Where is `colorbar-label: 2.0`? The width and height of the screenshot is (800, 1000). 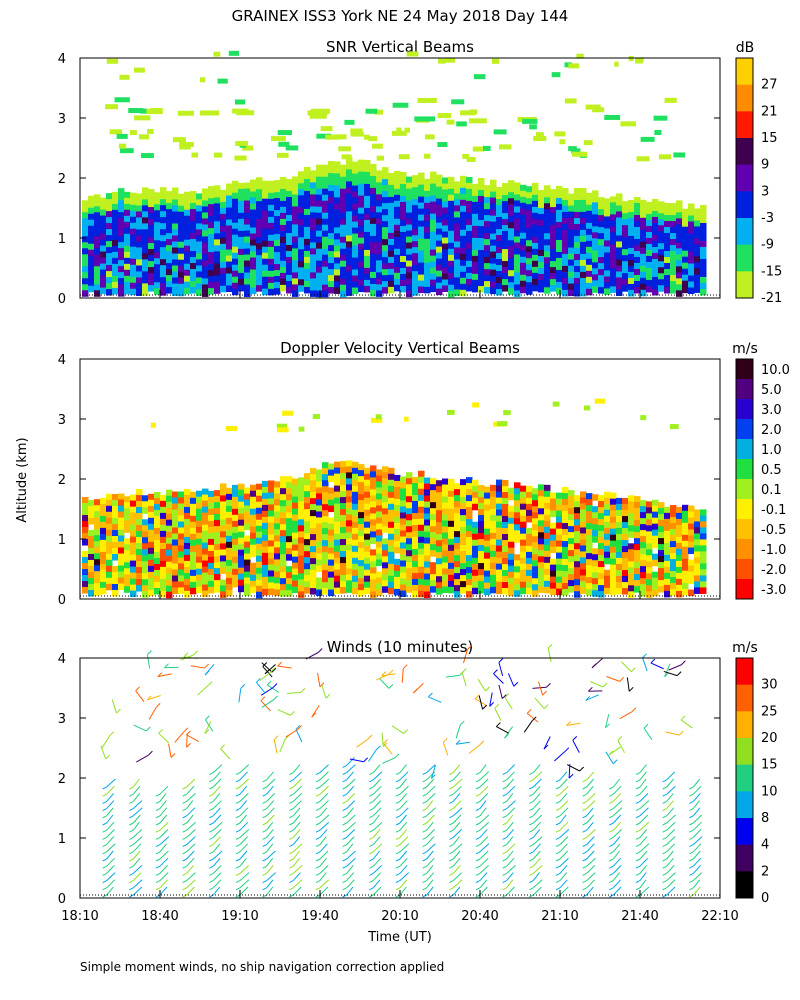
colorbar-label: 2.0 is located at coordinates (771, 430).